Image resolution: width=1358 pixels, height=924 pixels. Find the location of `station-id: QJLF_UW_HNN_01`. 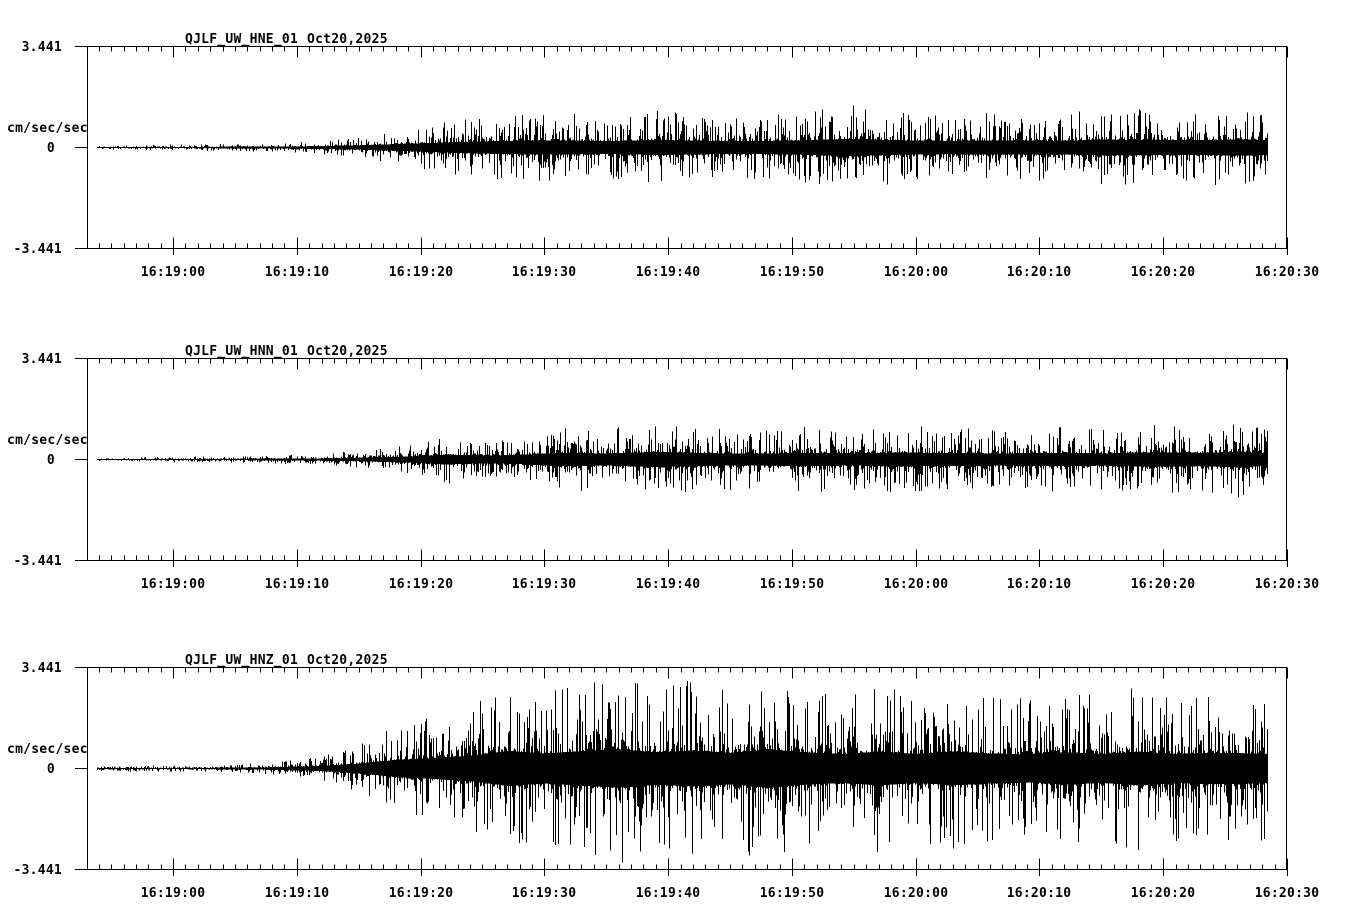

station-id: QJLF_UW_HNN_01 is located at coordinates (241, 351).